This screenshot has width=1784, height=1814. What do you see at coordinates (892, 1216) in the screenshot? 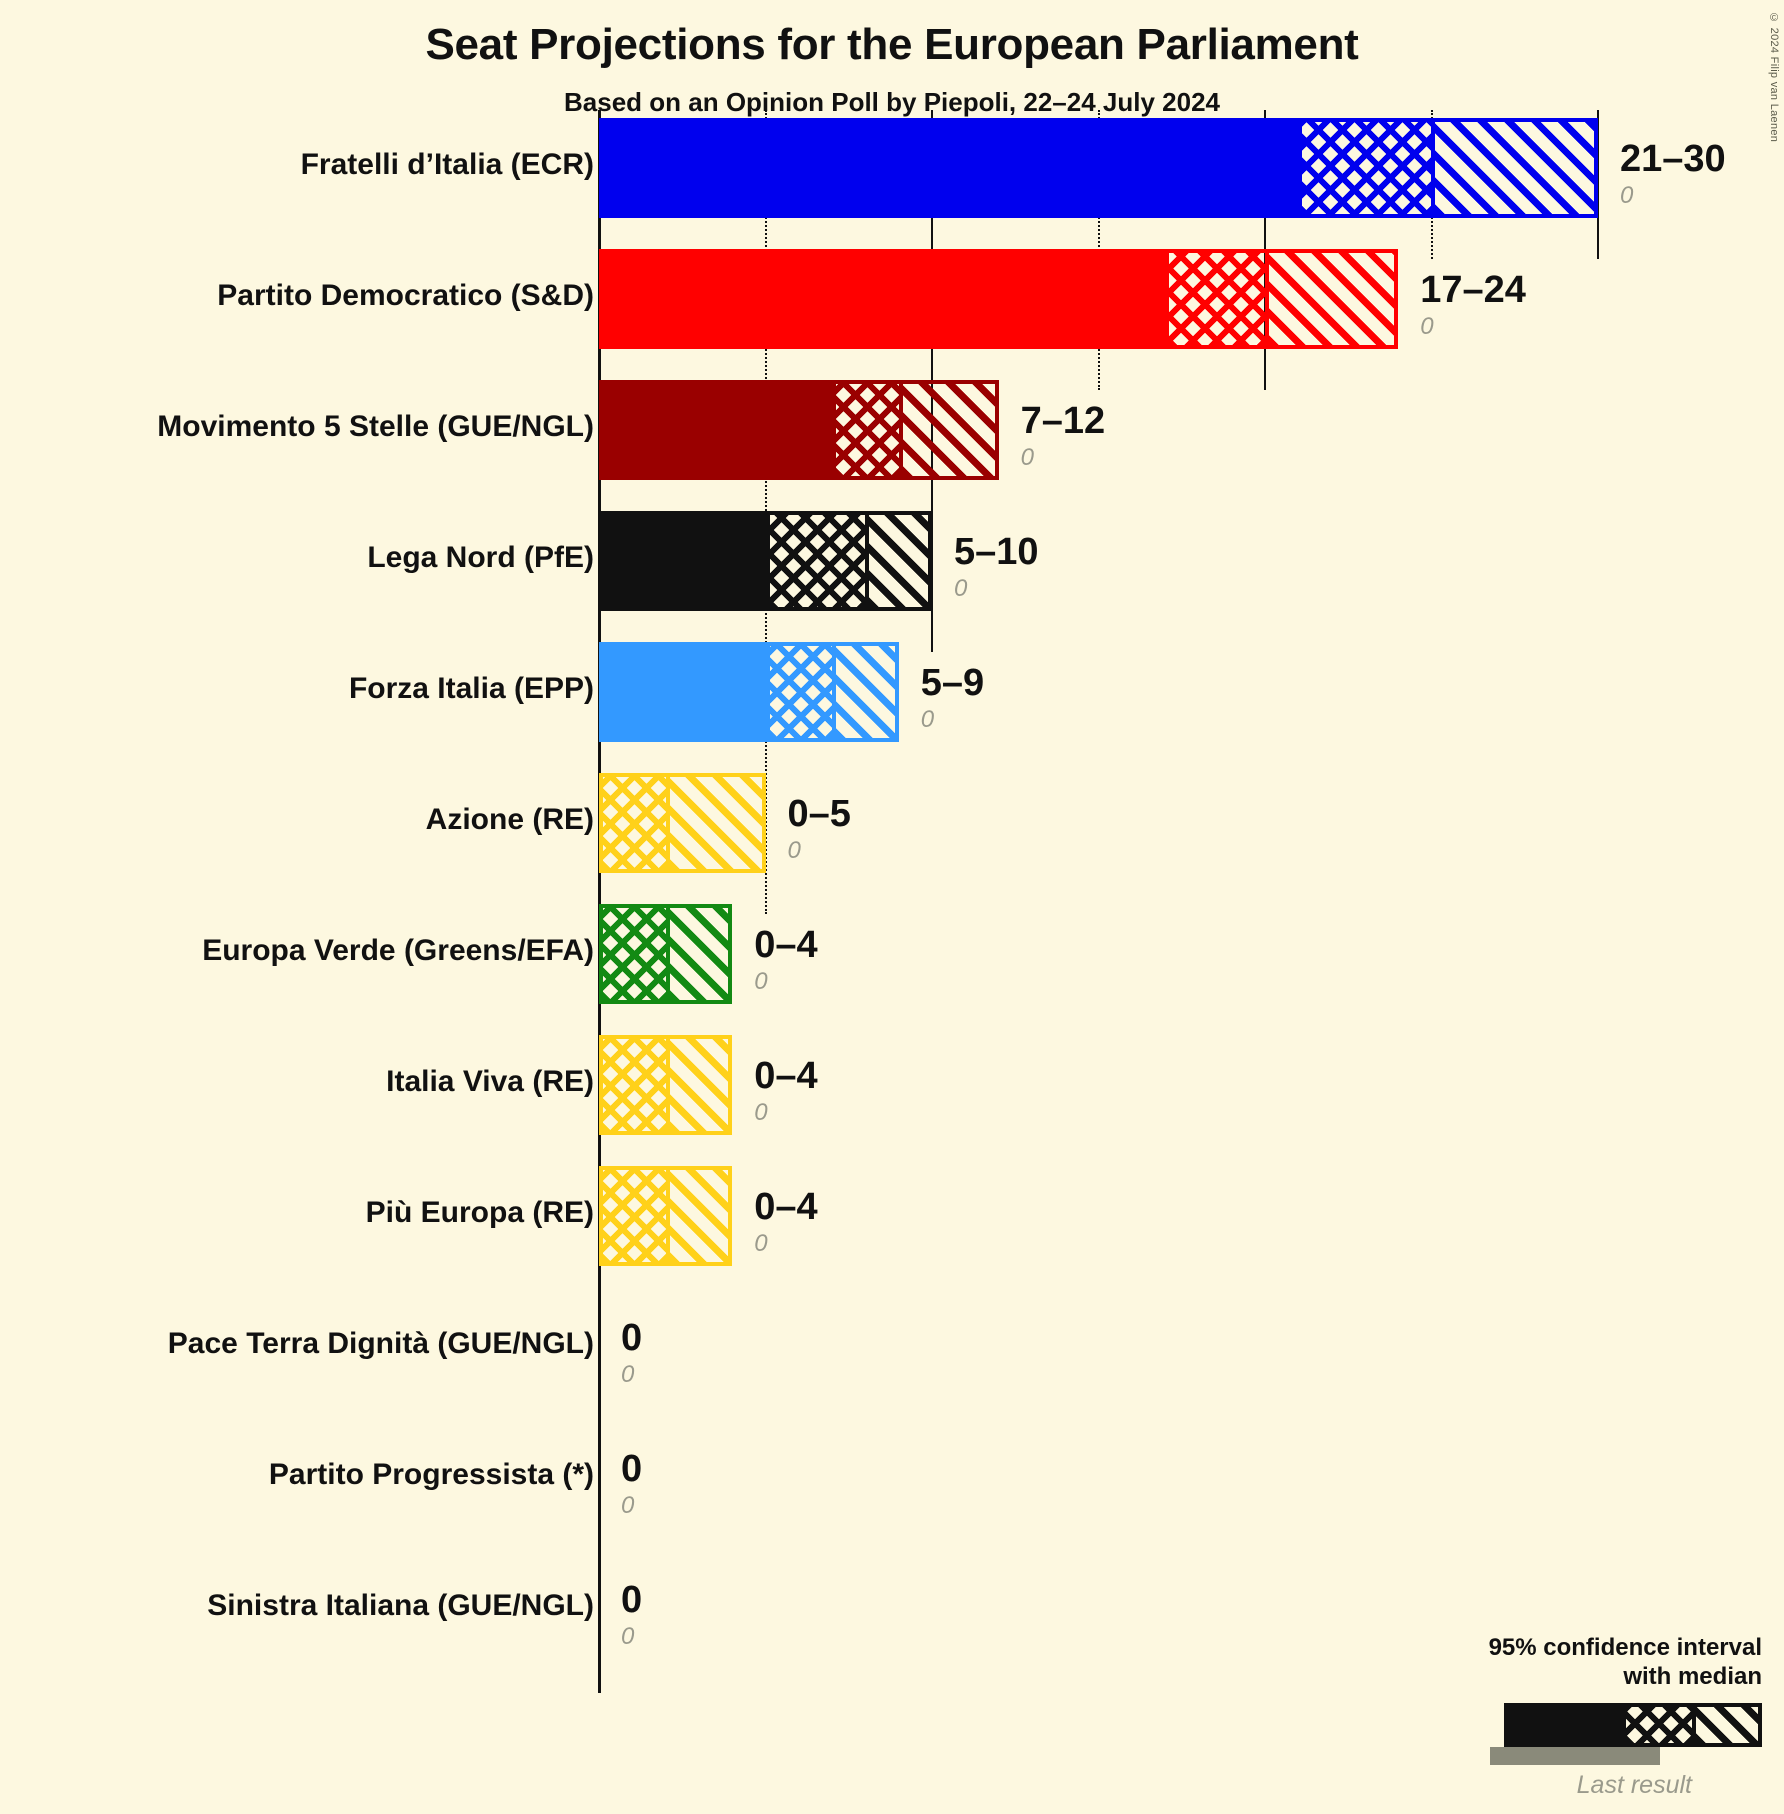
I see `chart-row: Più Europa (RE) 0–4 0` at bounding box center [892, 1216].